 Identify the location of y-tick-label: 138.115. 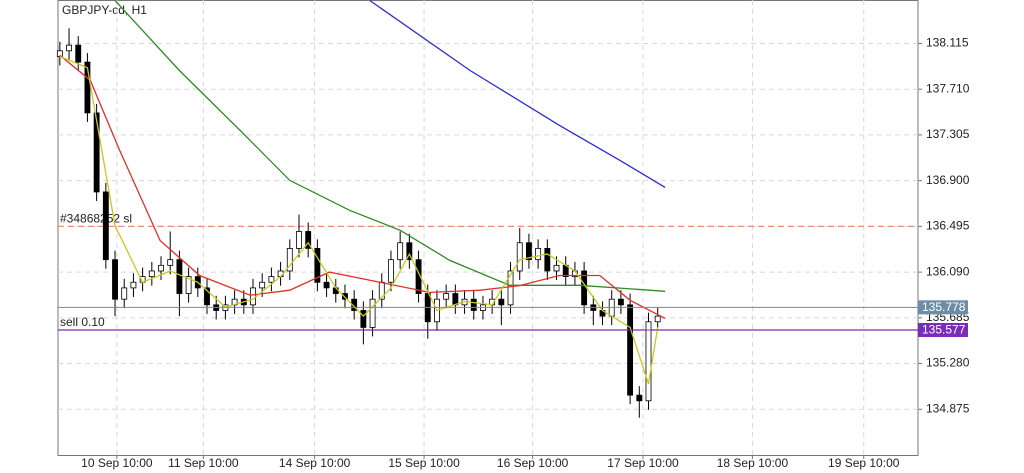
(947, 43).